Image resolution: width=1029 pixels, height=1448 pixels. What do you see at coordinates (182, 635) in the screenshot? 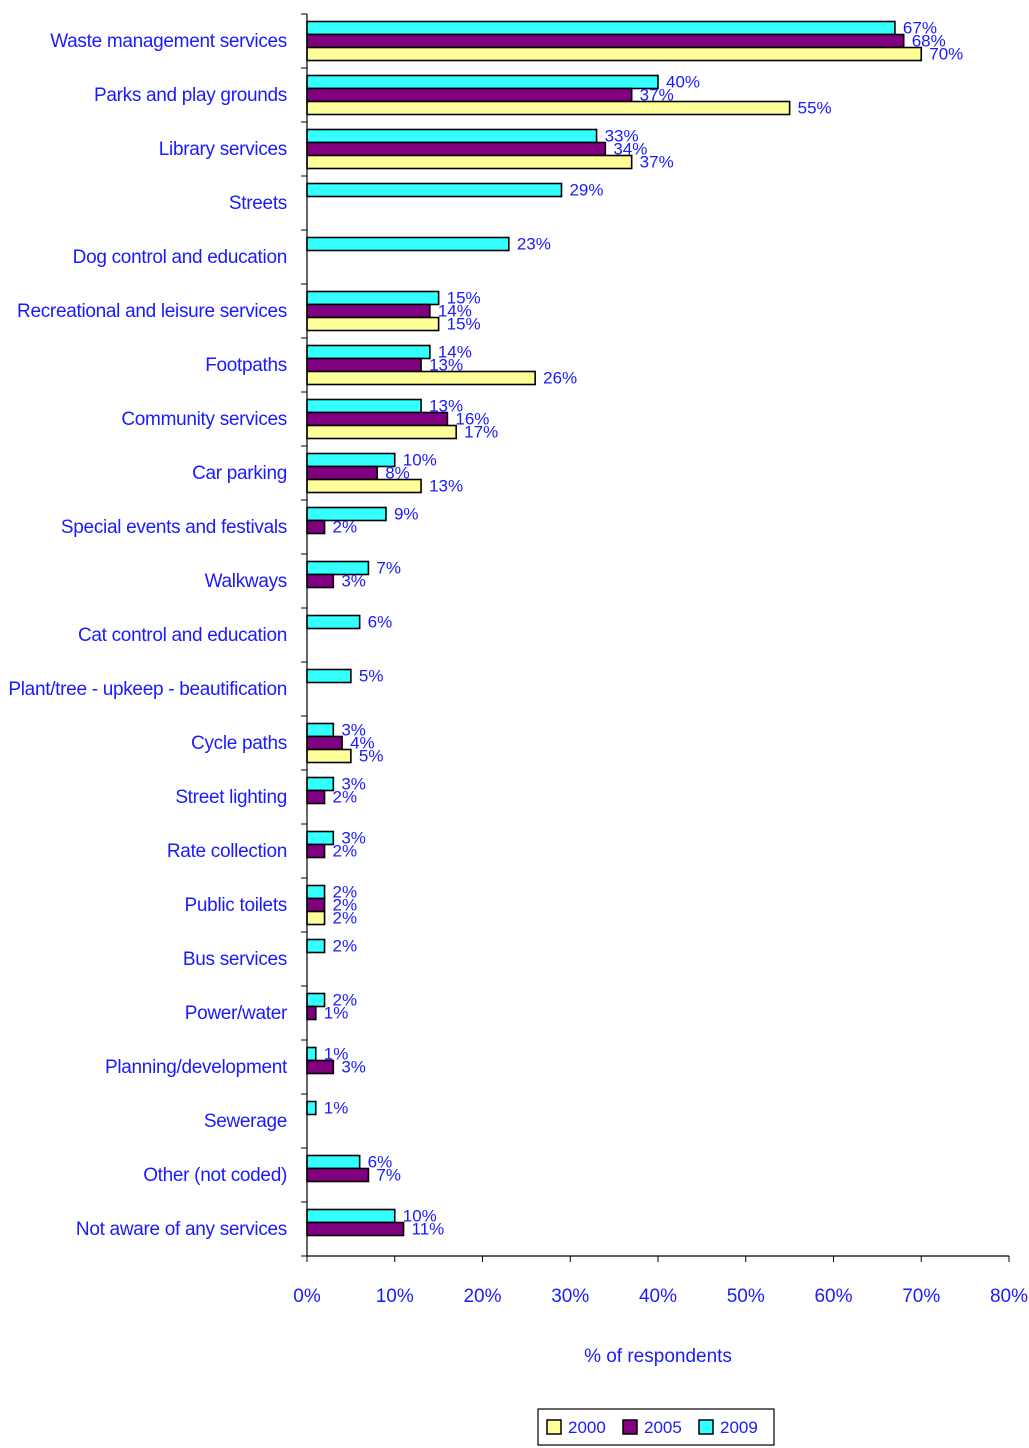
I see `category-label: Cat control and education` at bounding box center [182, 635].